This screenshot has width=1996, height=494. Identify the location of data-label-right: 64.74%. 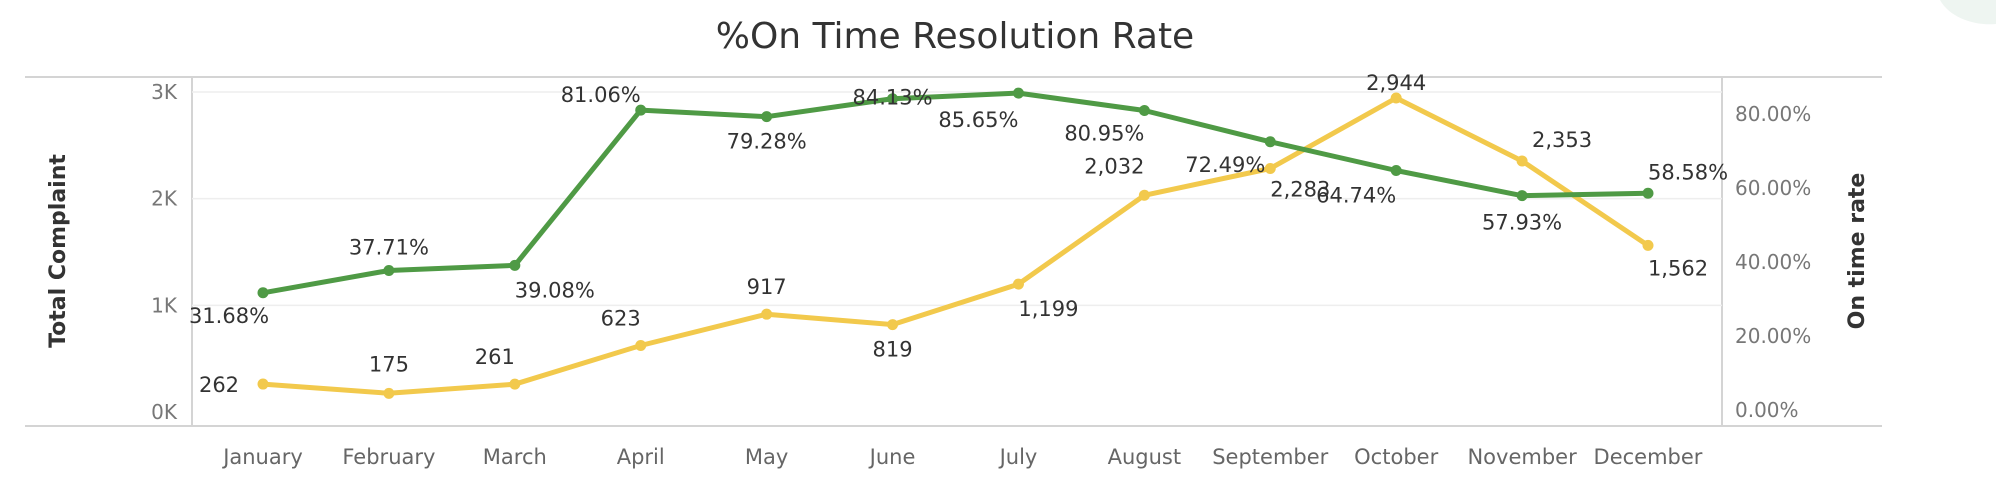
(1356, 195).